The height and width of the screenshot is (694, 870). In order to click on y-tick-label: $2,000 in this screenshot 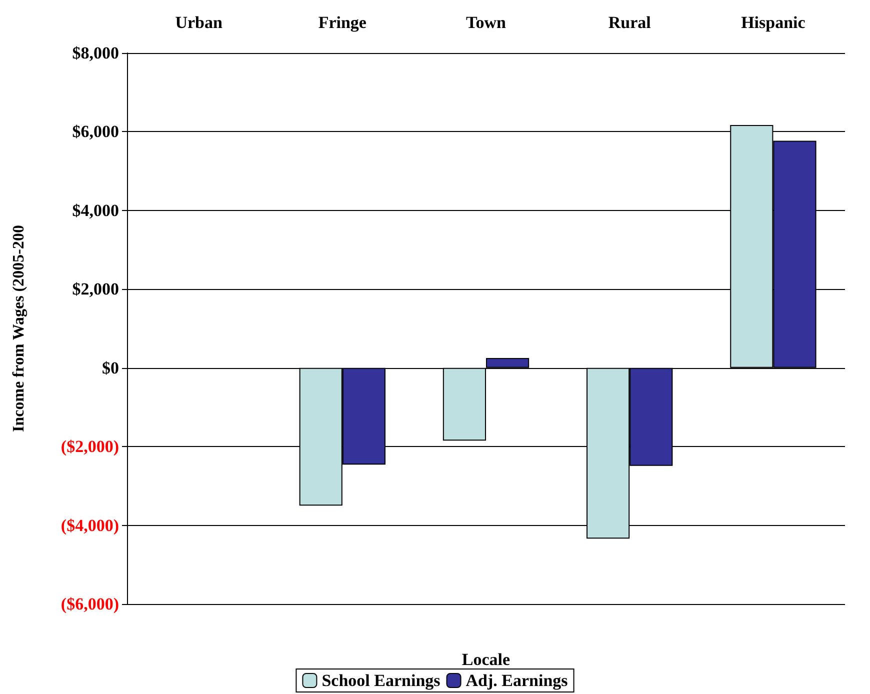, I will do `click(95, 289)`.